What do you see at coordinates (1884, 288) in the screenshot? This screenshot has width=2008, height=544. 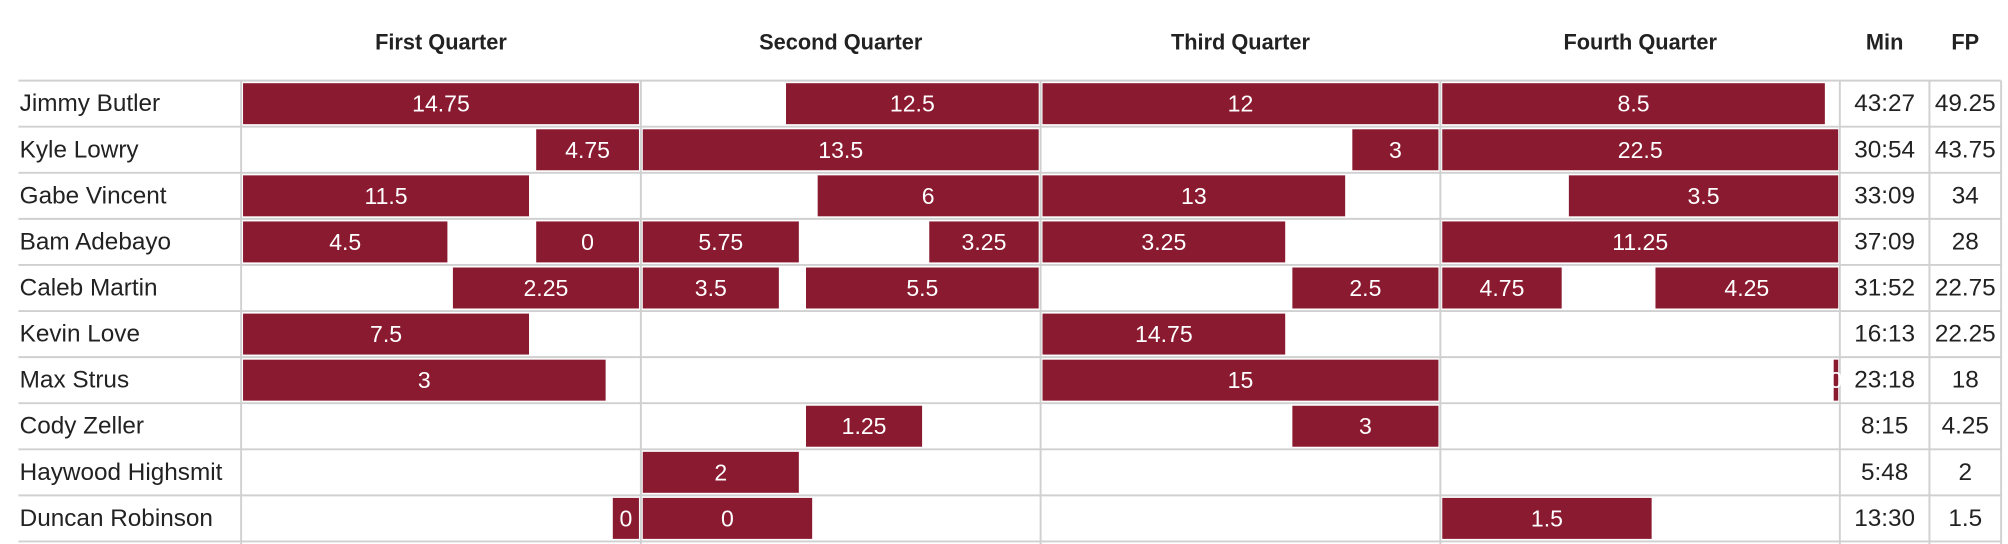 I see `minutes: 31:52` at bounding box center [1884, 288].